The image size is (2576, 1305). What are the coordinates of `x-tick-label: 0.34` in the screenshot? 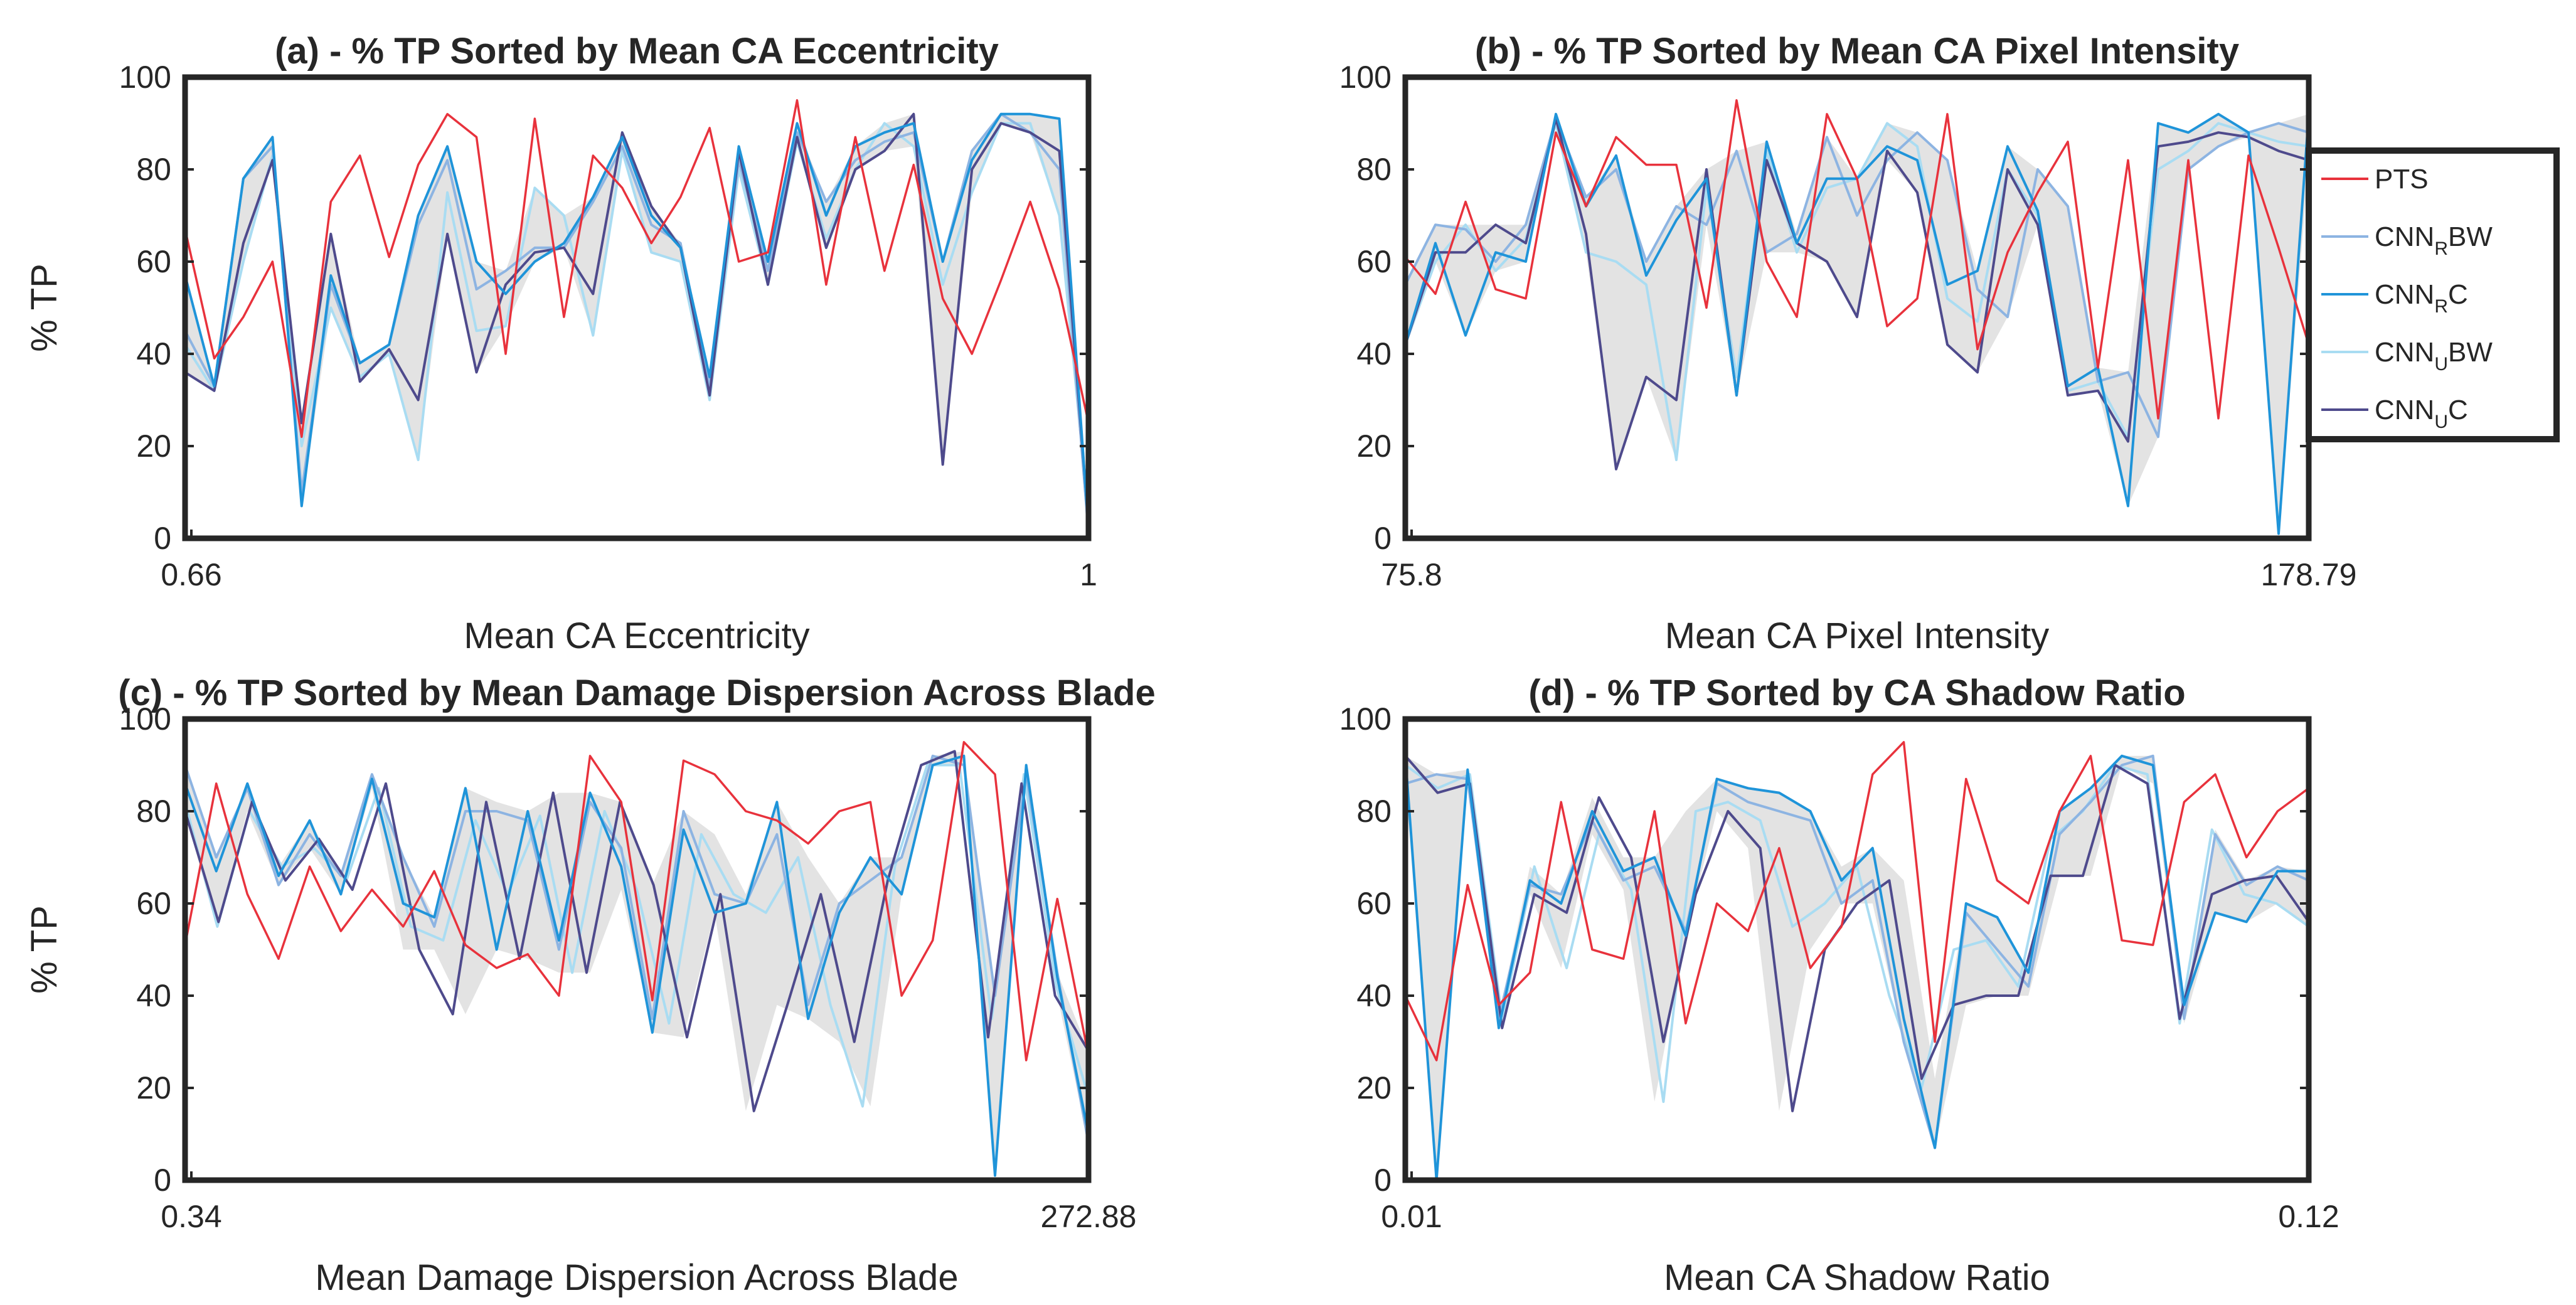 It's located at (191, 1216).